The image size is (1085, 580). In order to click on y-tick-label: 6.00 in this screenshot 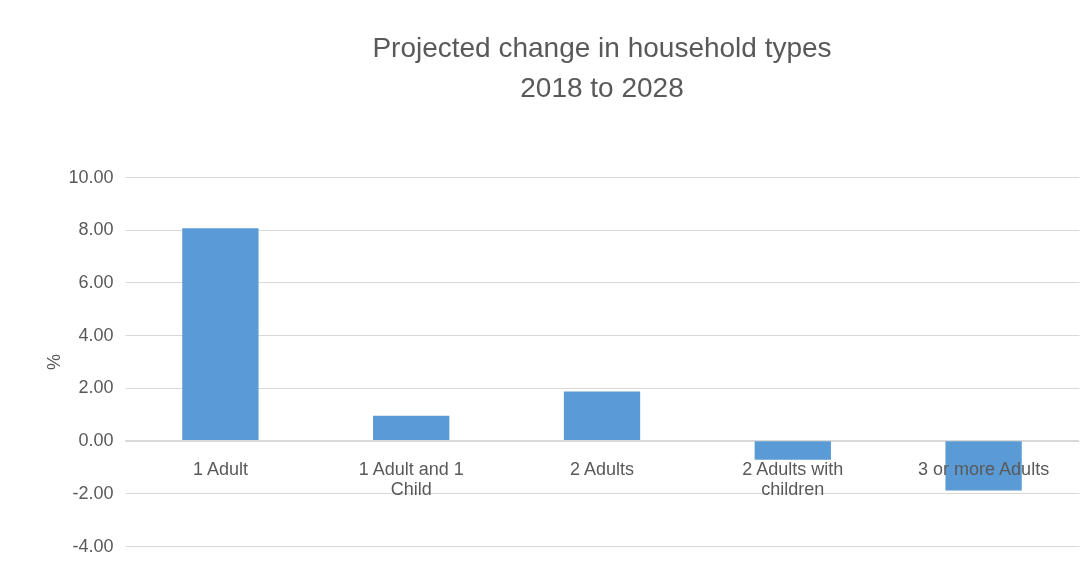, I will do `click(96, 281)`.